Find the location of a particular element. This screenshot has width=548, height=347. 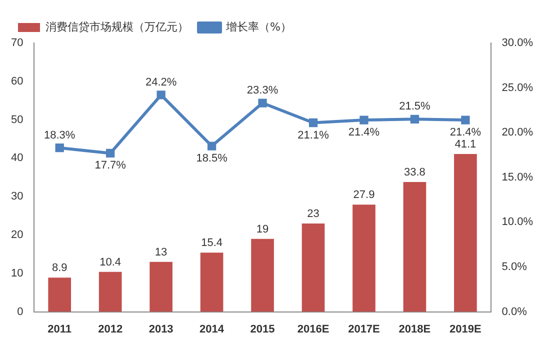

data-label: 24.2% is located at coordinates (161, 82).